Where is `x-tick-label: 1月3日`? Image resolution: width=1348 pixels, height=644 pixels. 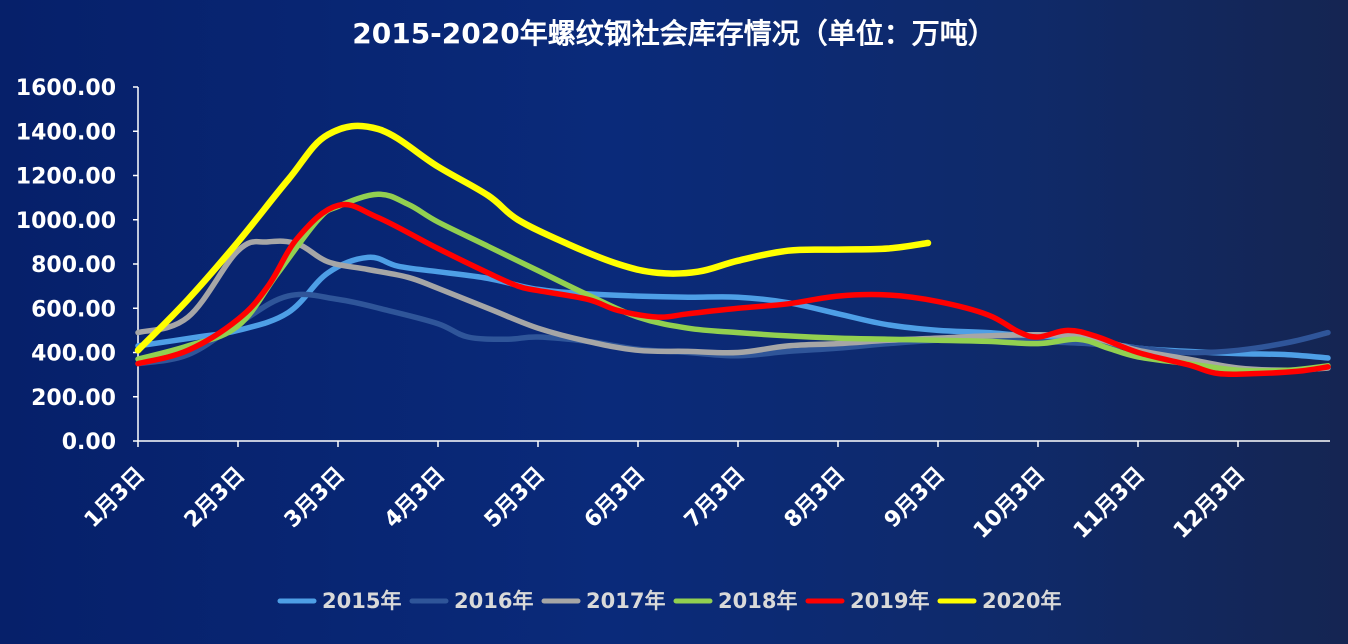
x-tick-label: 1月3日 is located at coordinates (115, 498).